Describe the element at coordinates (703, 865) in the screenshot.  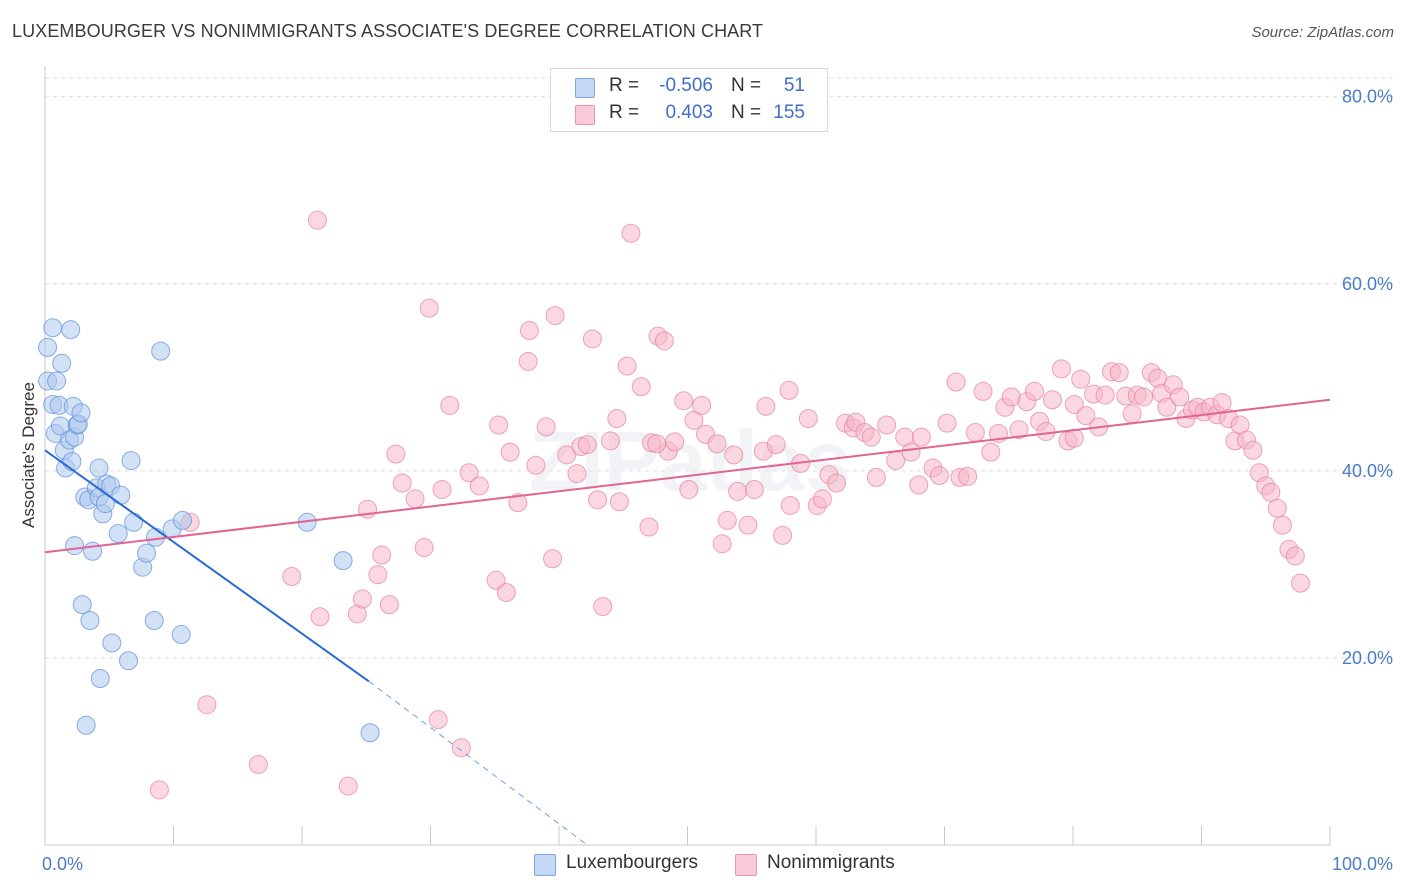
I see `series-legend: Luxembourgers Nonimmigrants` at that location.